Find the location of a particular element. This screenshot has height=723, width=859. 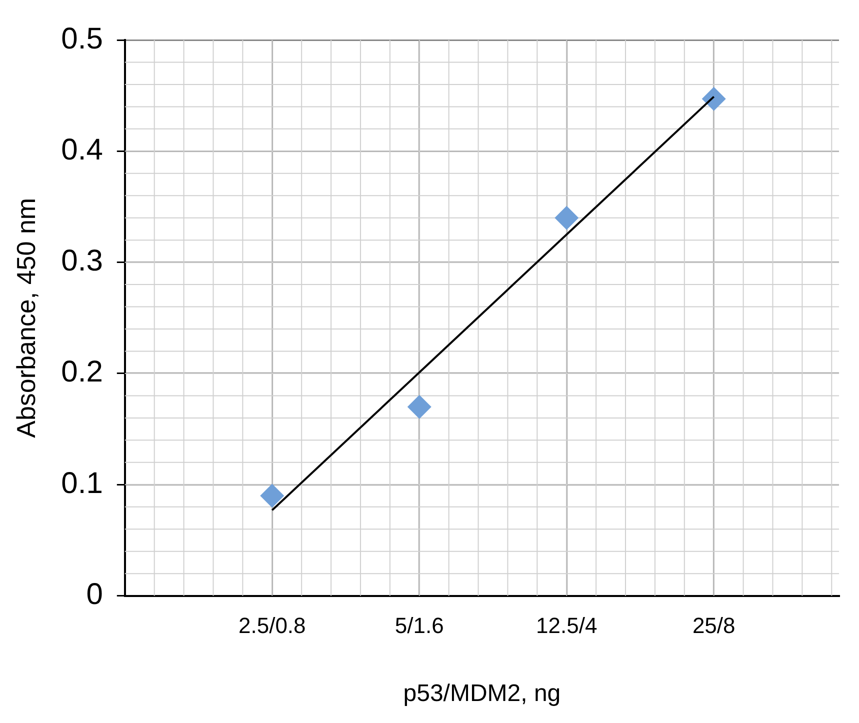

x-tick-label: 25/8 is located at coordinates (714, 625).